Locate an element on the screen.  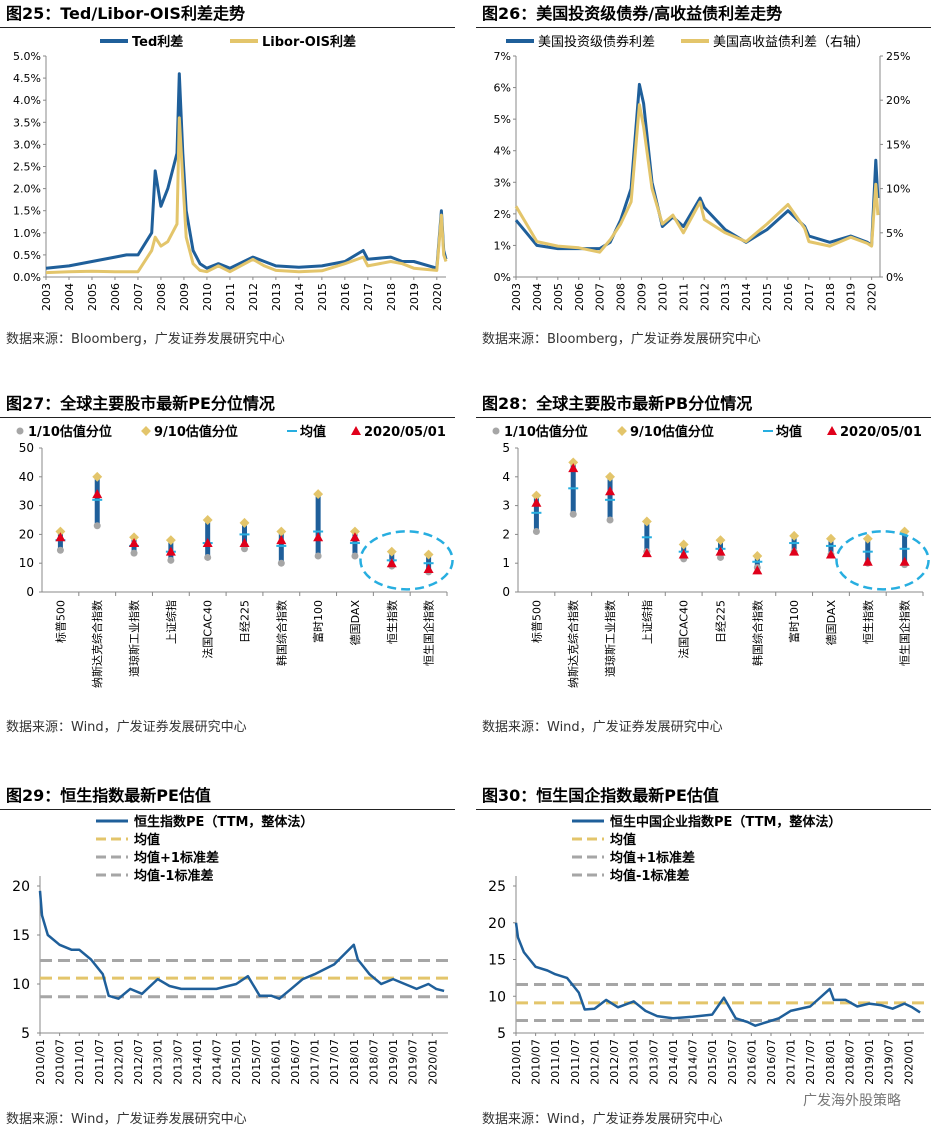
y-tick-label: 3% is located at coordinates (502, 182).